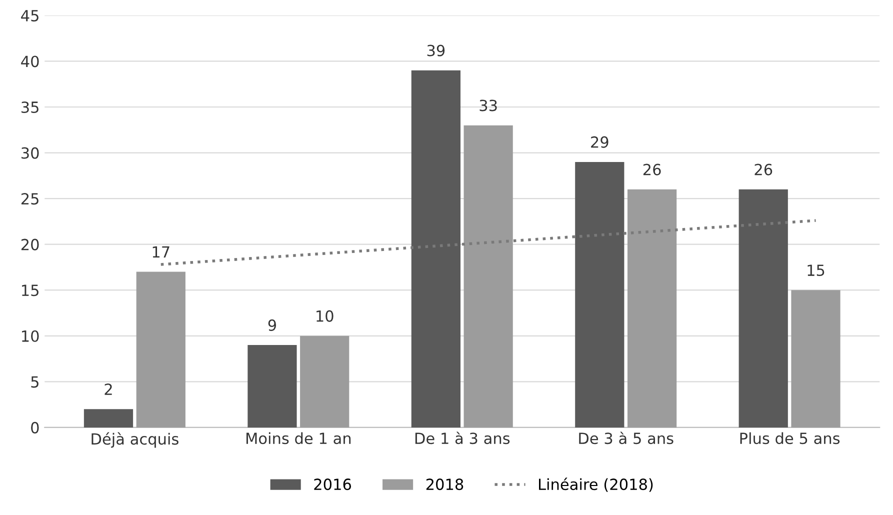 The width and height of the screenshot is (893, 515). What do you see at coordinates (462, 438) in the screenshot?
I see `x-tick-label: De 1 à 3 ans` at bounding box center [462, 438].